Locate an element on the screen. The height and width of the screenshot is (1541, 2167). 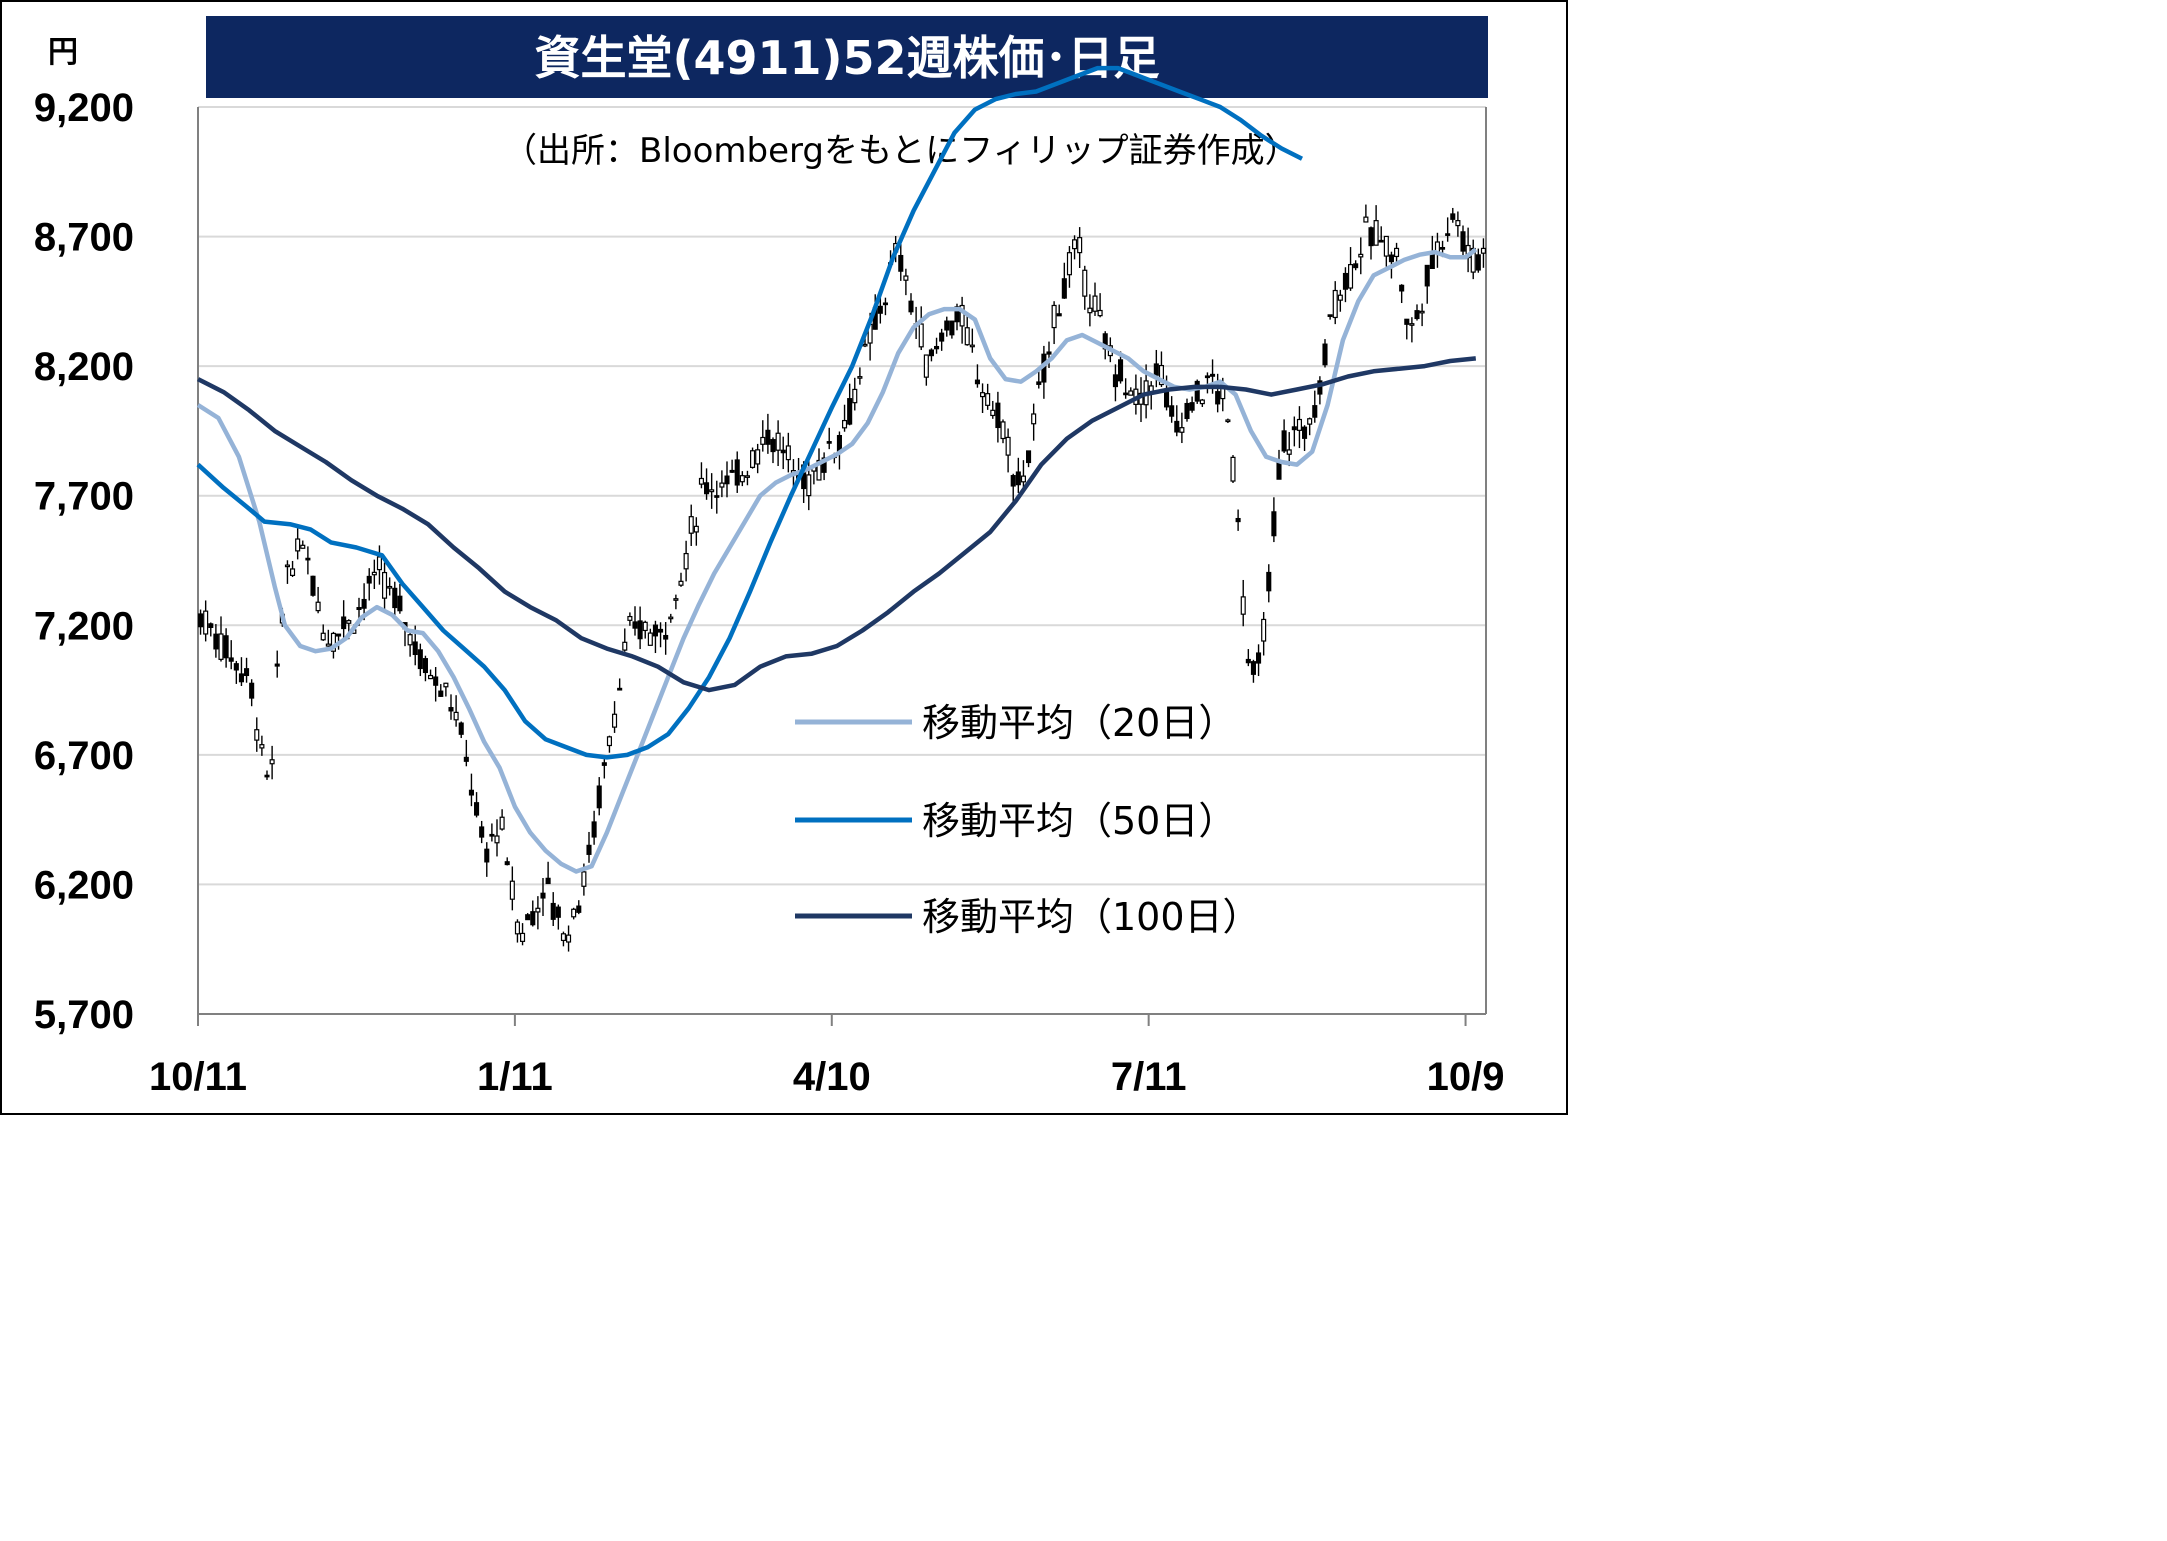
x-tick-label-10/11: 10/11 is located at coordinates (198, 1077).